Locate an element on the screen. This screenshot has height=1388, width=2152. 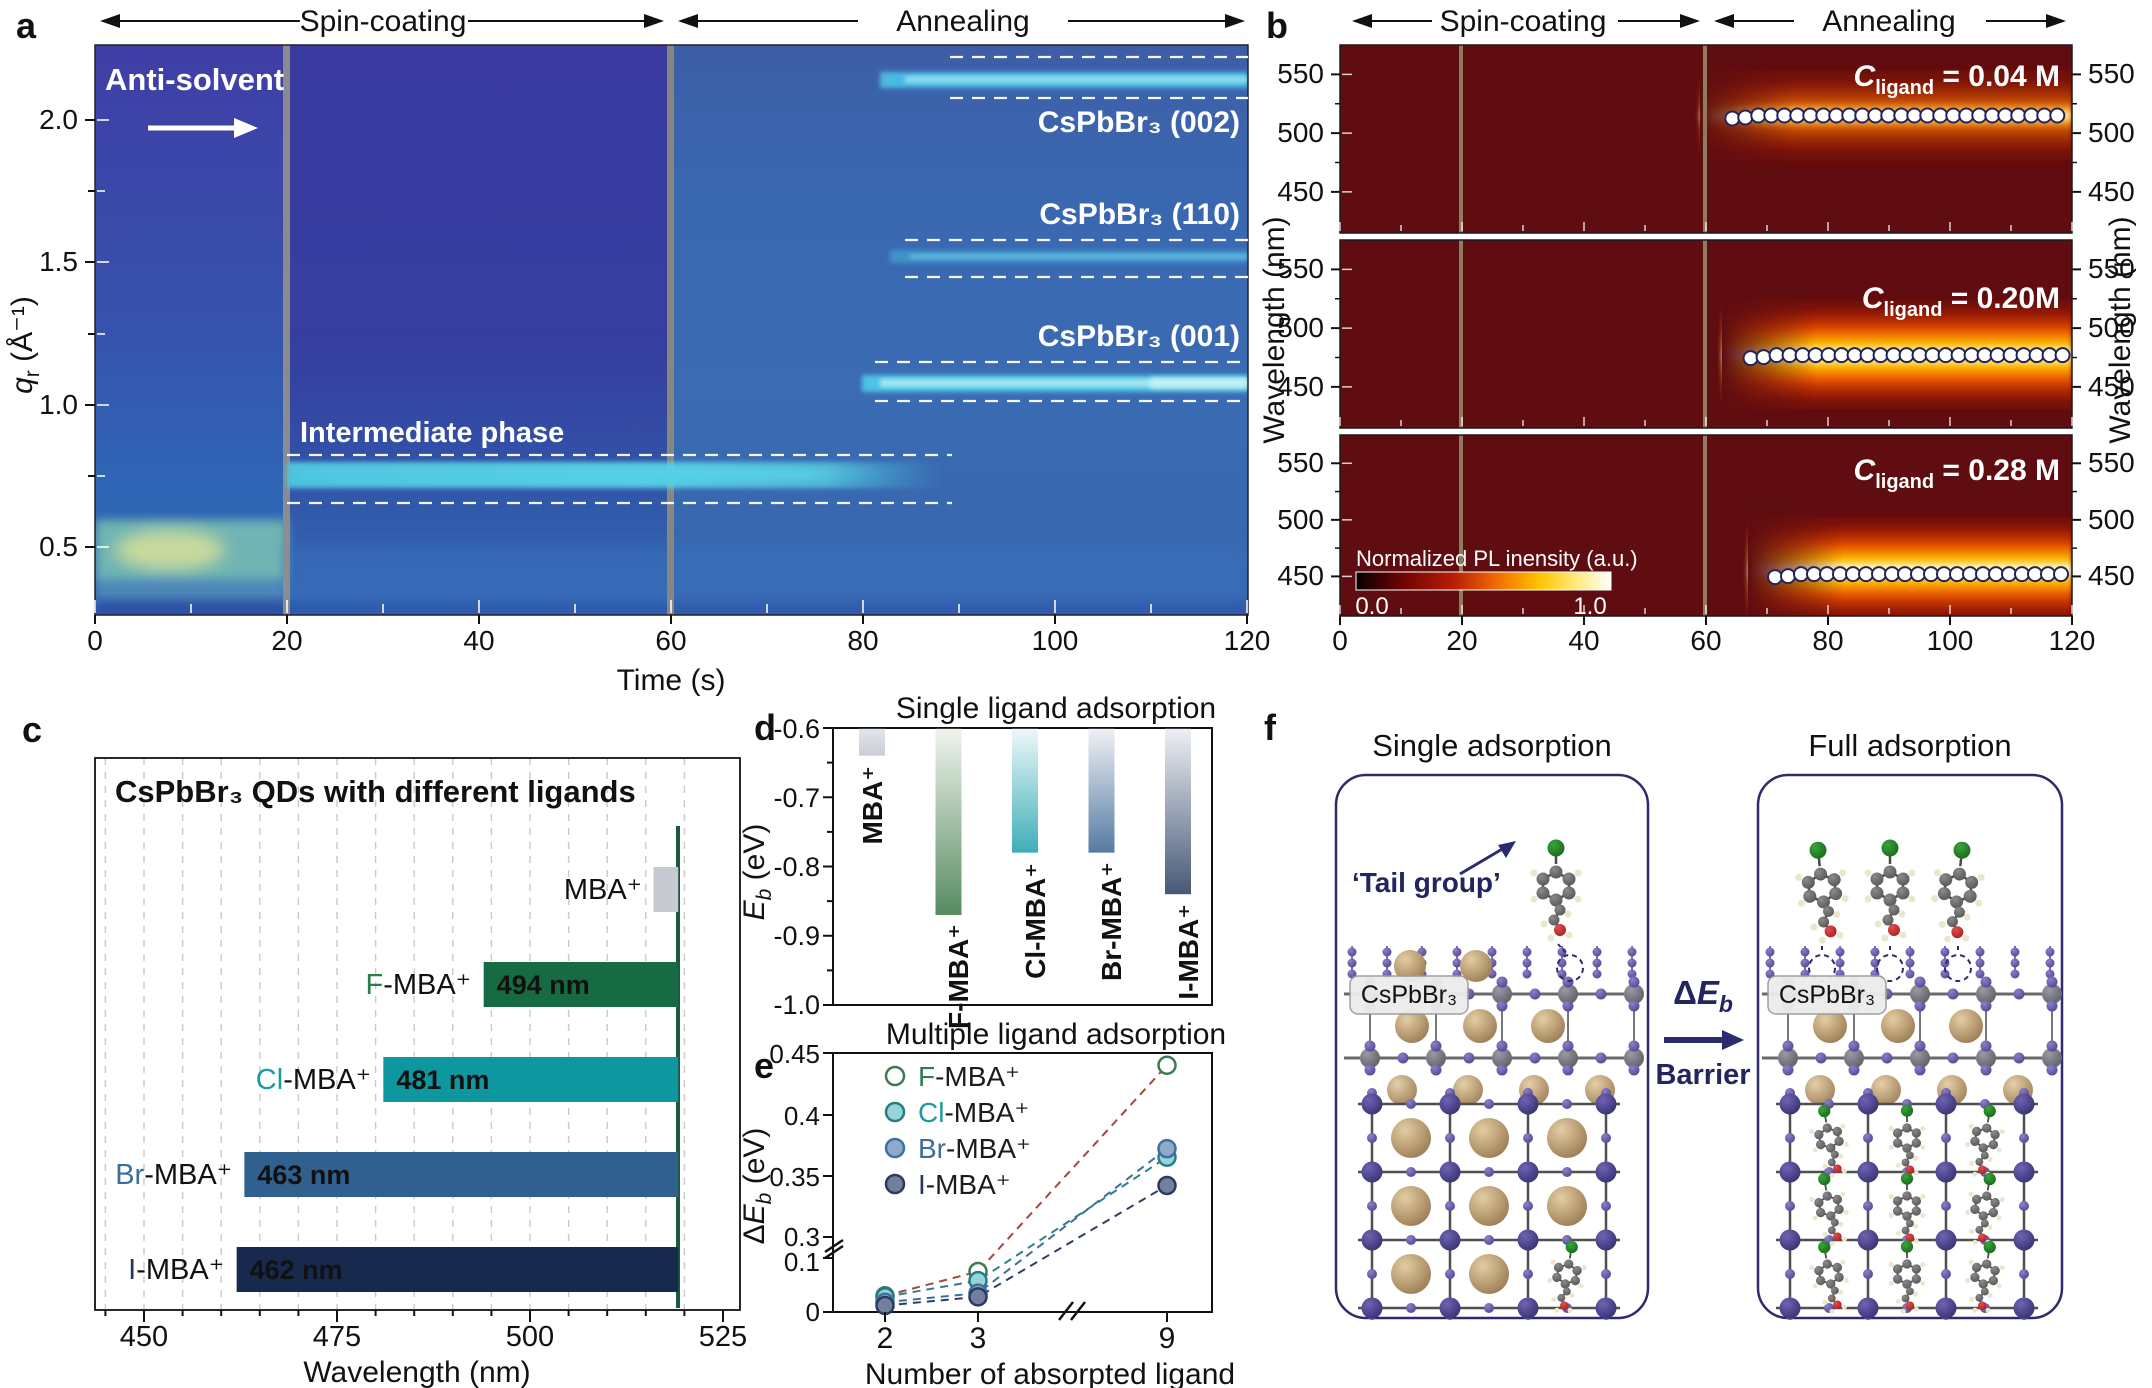
ligand-label-mba: MBA⁺ is located at coordinates (603, 890).